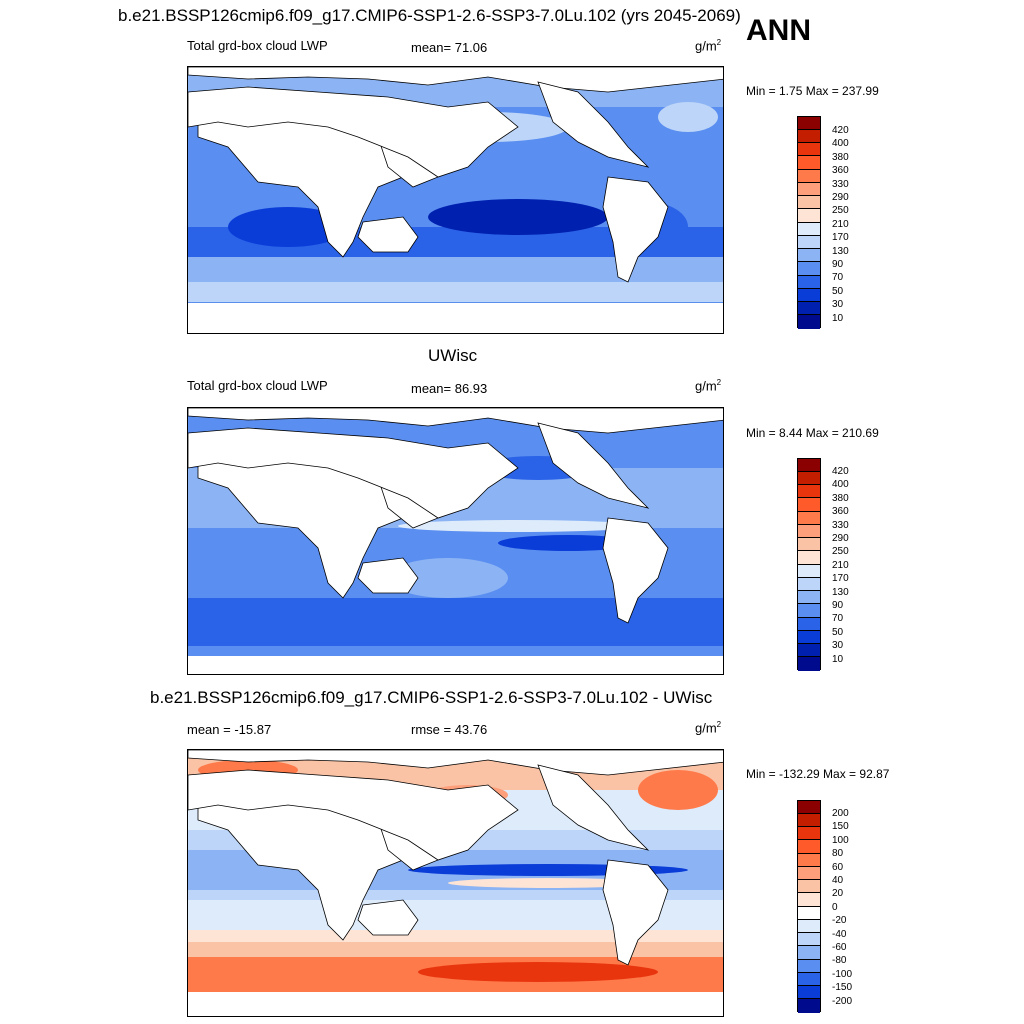 The height and width of the screenshot is (1024, 1024). Describe the element at coordinates (838, 894) in the screenshot. I see `colorbar-label: 20` at that location.